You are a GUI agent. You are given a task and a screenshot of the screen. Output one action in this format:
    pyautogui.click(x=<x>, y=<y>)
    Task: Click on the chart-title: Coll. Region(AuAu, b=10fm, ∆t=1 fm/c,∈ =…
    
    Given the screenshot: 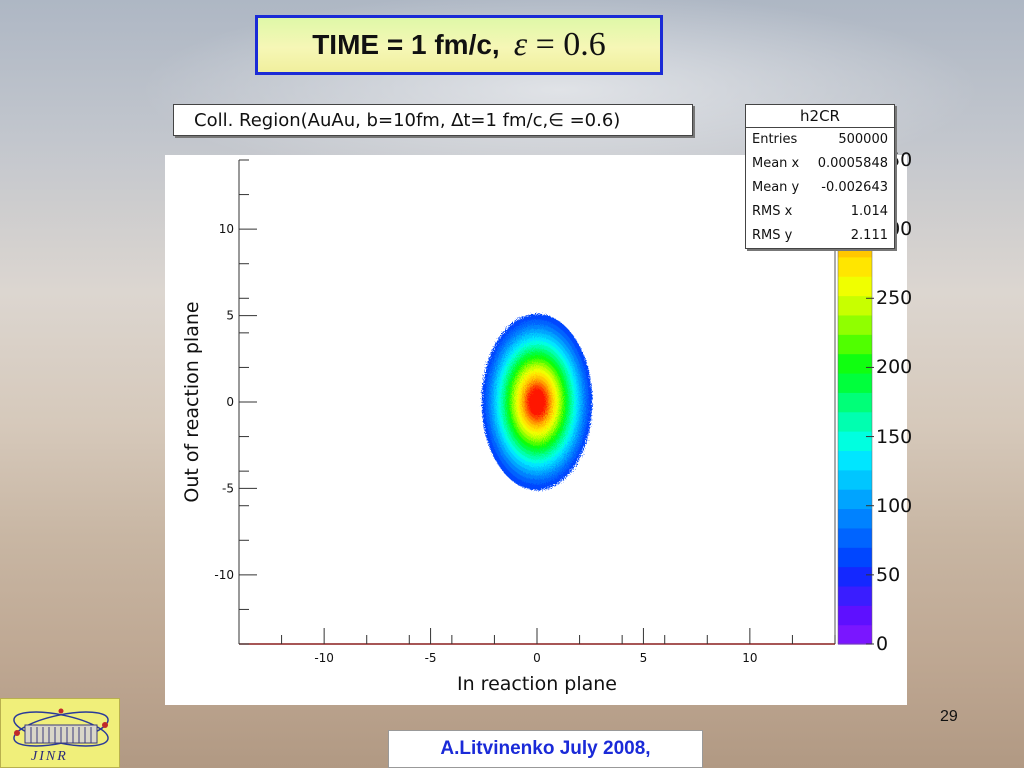 What is the action you would take?
    pyautogui.click(x=433, y=120)
    